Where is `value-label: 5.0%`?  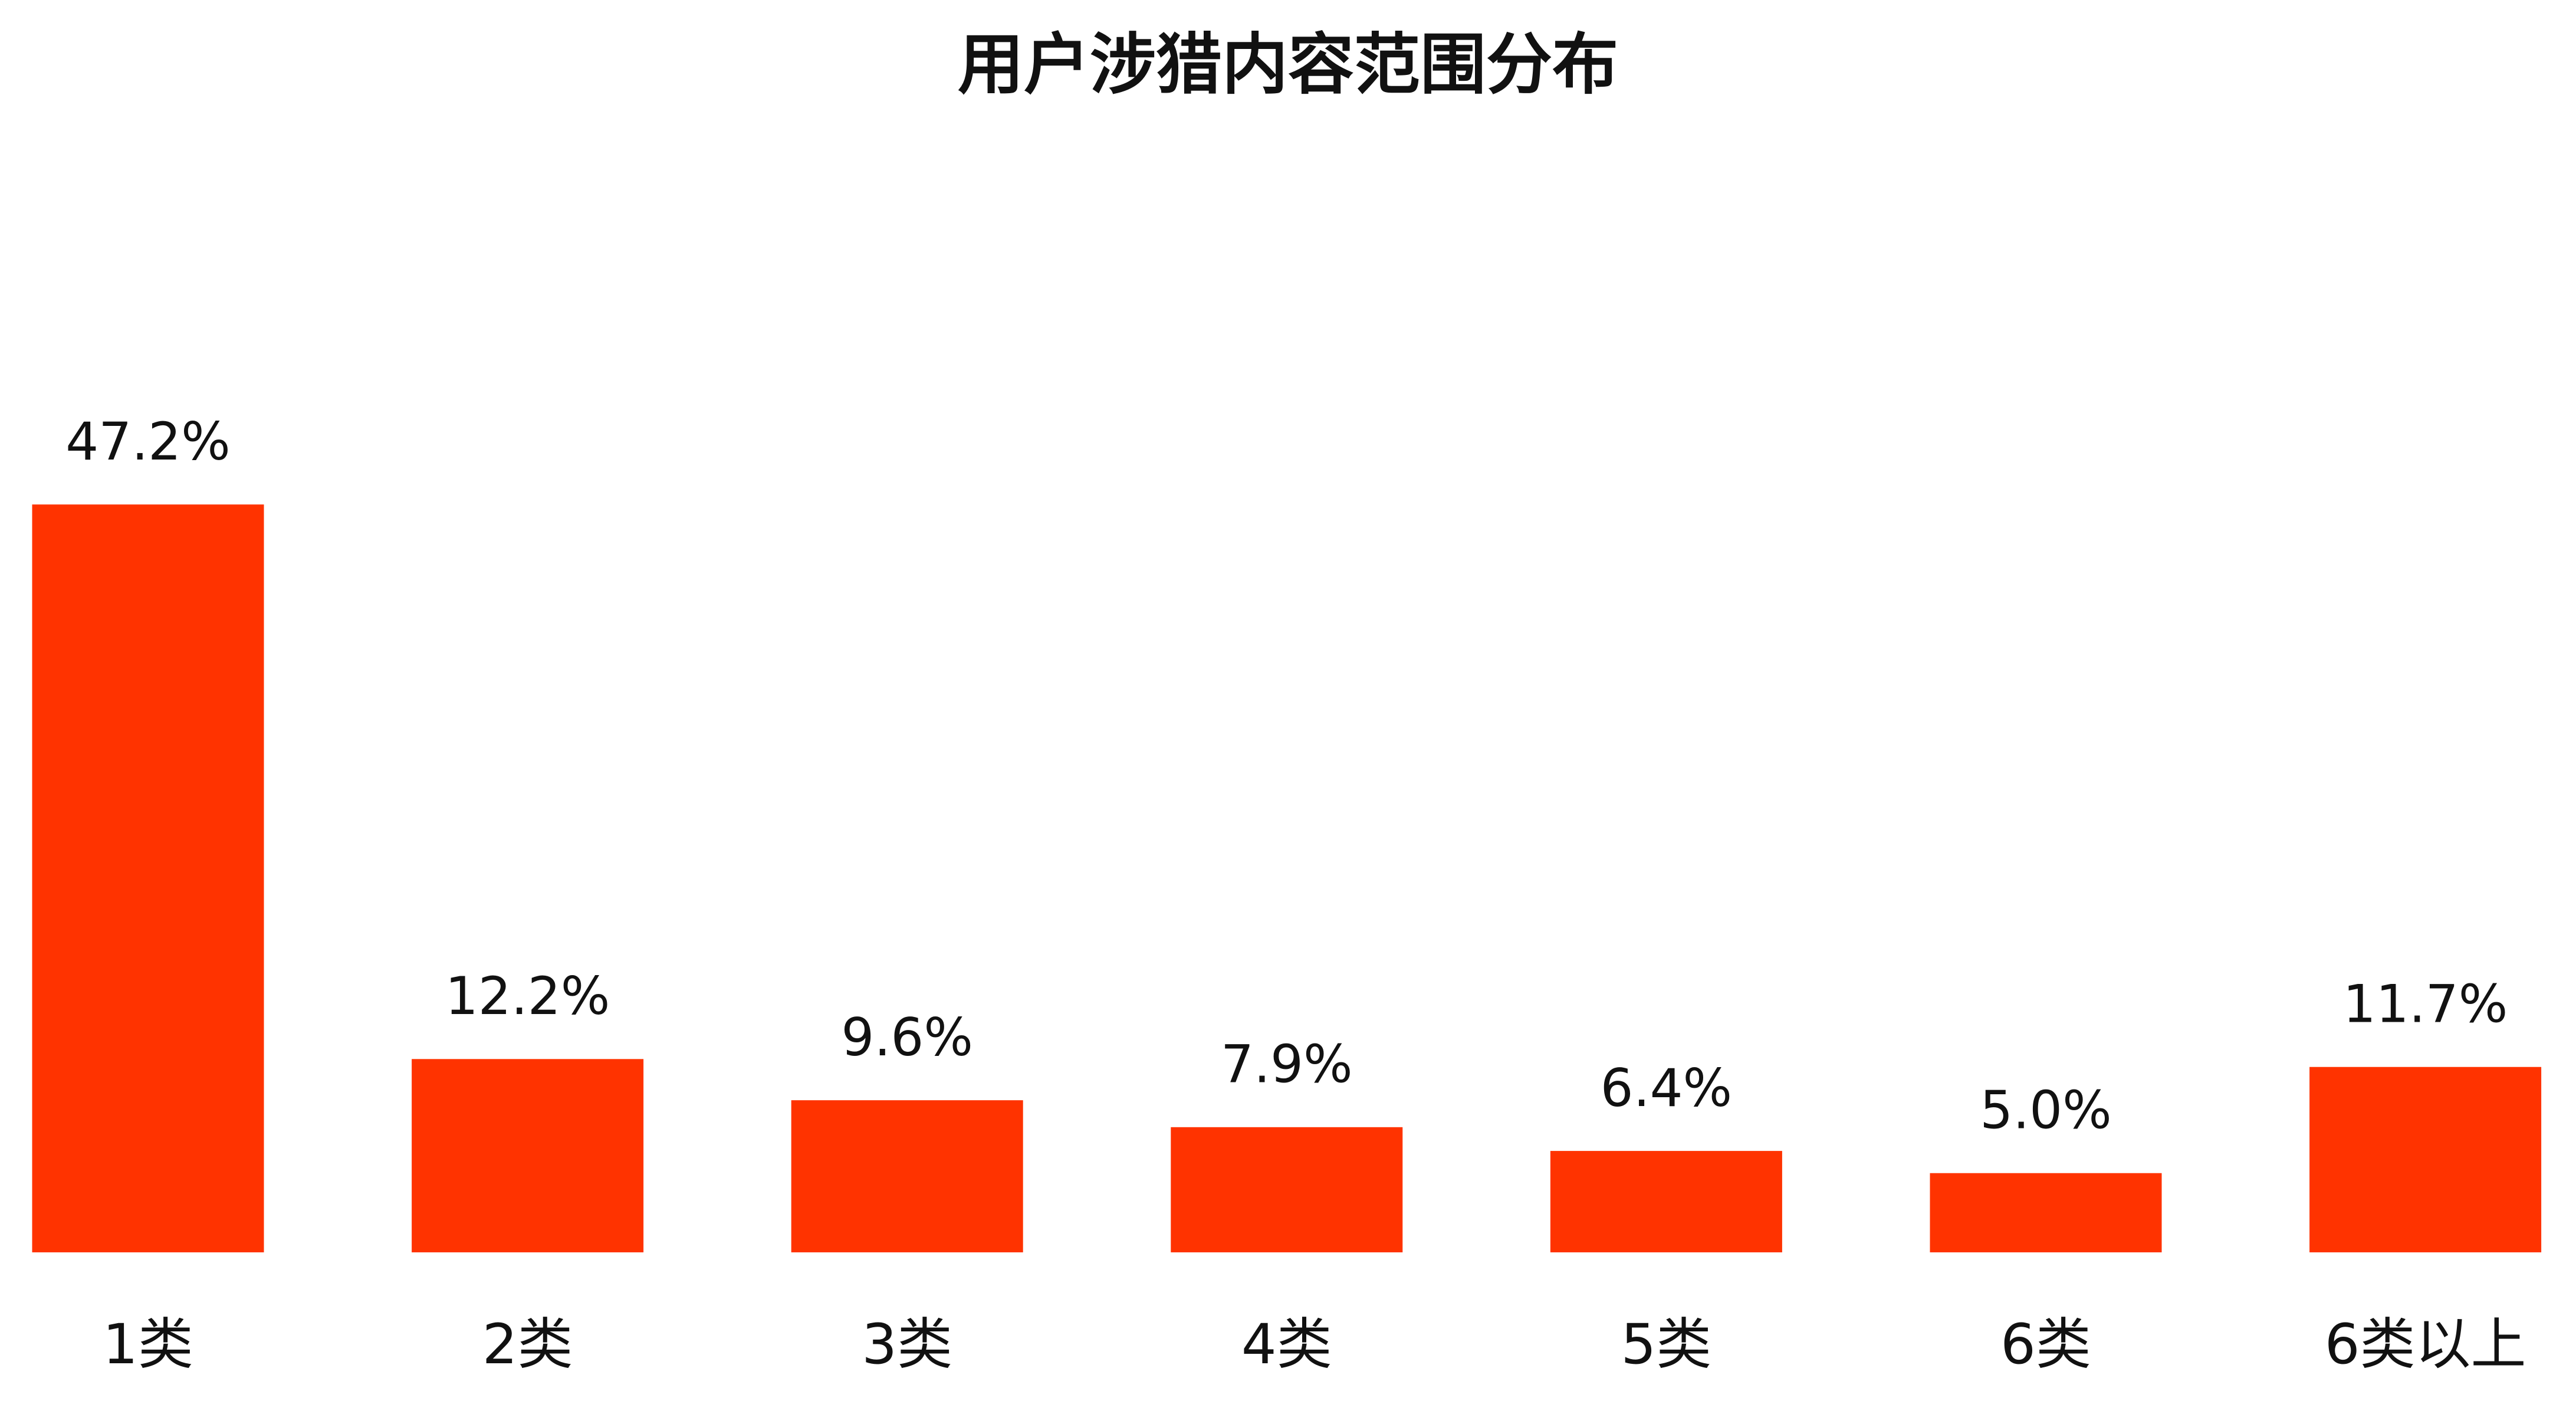 value-label: 5.0% is located at coordinates (2046, 1110).